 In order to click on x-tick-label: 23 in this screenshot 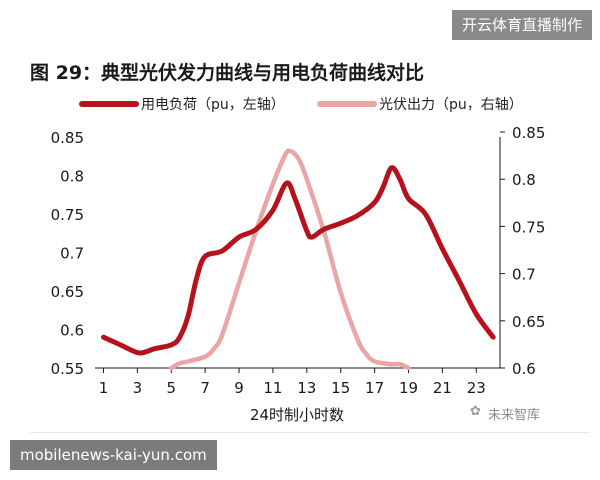, I will do `click(476, 388)`.